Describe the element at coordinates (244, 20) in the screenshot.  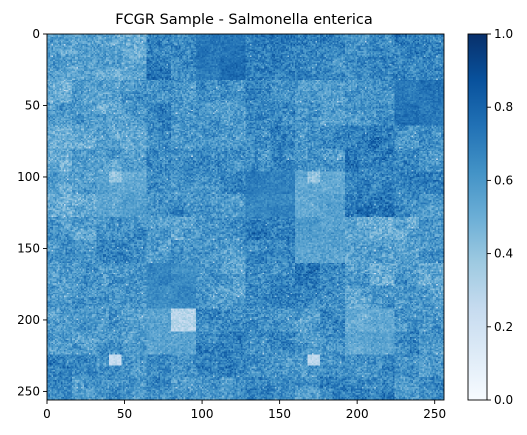
I see `chart-title: FCGR Sample - Salmonella enterica` at that location.